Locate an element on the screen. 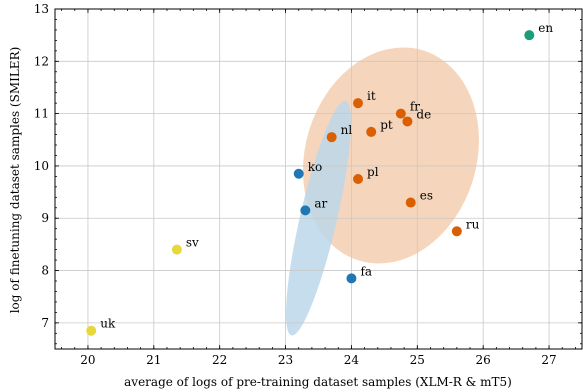  point-label-de: de is located at coordinates (423, 114).